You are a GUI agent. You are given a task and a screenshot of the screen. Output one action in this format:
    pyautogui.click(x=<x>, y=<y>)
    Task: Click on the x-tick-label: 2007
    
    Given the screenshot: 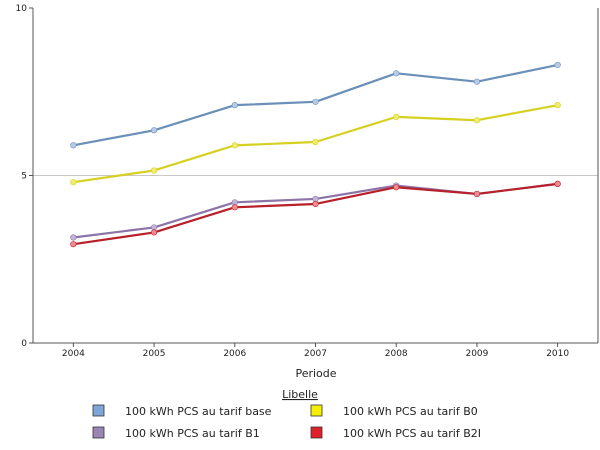 What is the action you would take?
    pyautogui.click(x=315, y=354)
    